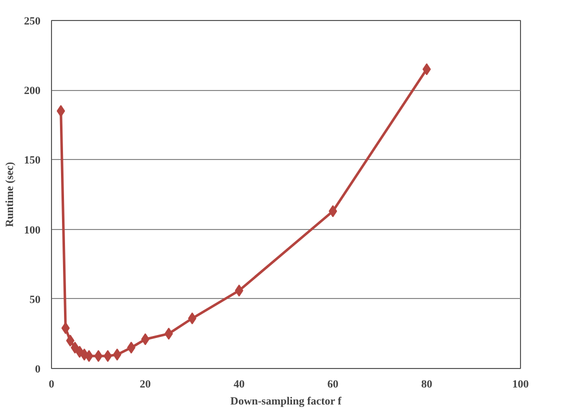 This screenshot has height=420, width=568. What do you see at coordinates (286, 402) in the screenshot?
I see `x-axis-title: Down-sampling factor f` at bounding box center [286, 402].